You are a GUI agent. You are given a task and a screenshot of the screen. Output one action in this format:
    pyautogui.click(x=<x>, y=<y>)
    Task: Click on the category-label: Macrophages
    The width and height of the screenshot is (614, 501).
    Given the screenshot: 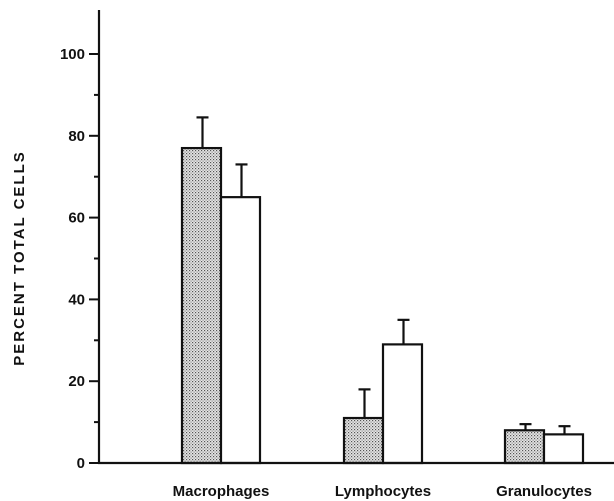 What is the action you would take?
    pyautogui.click(x=221, y=491)
    